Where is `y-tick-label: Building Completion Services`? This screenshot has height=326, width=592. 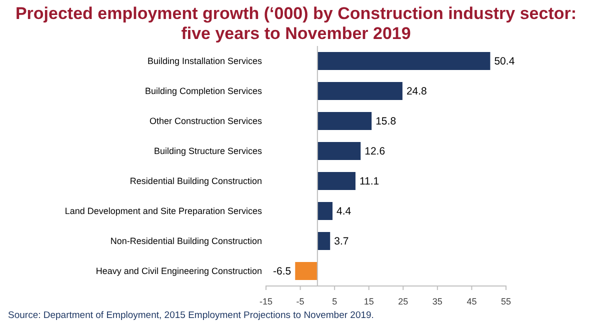 y-tick-label: Building Completion Services is located at coordinates (203, 91).